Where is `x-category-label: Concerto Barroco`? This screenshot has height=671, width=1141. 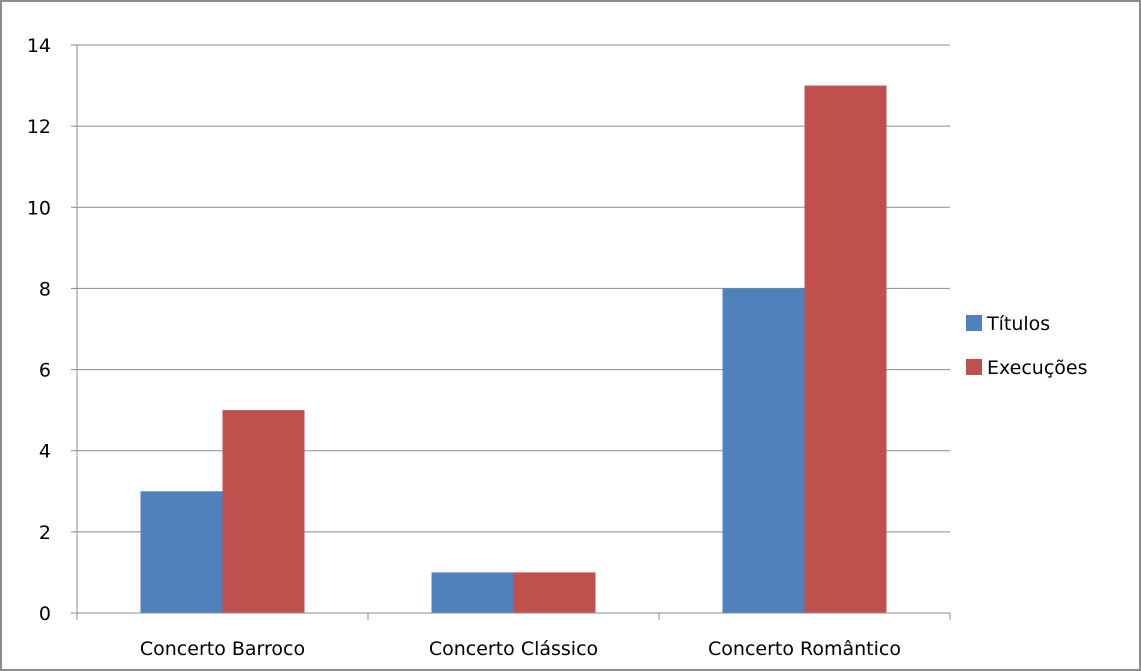 x-category-label: Concerto Barroco is located at coordinates (222, 649).